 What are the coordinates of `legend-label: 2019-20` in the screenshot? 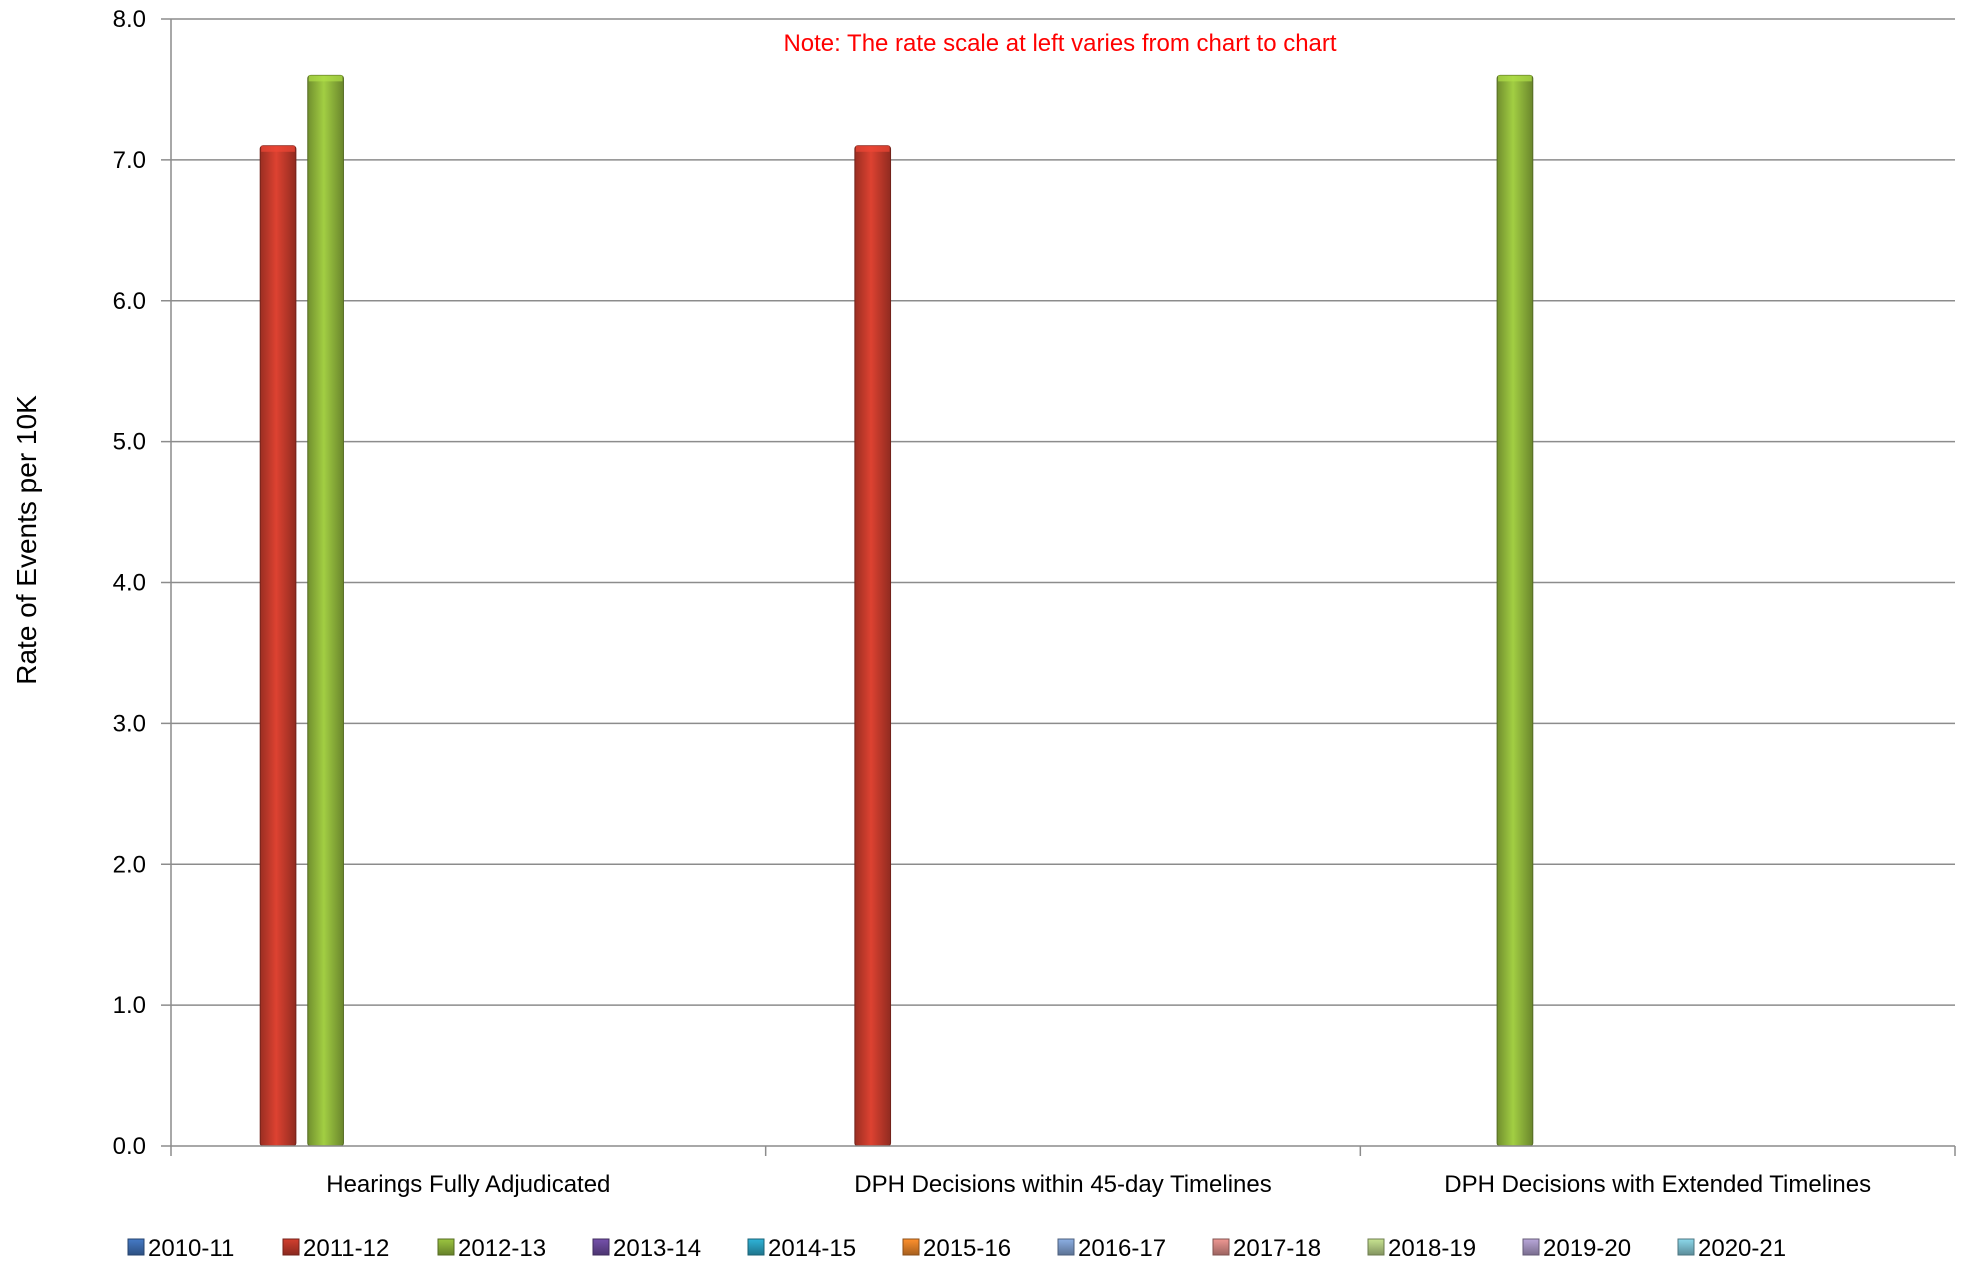 It's located at (1587, 1248).